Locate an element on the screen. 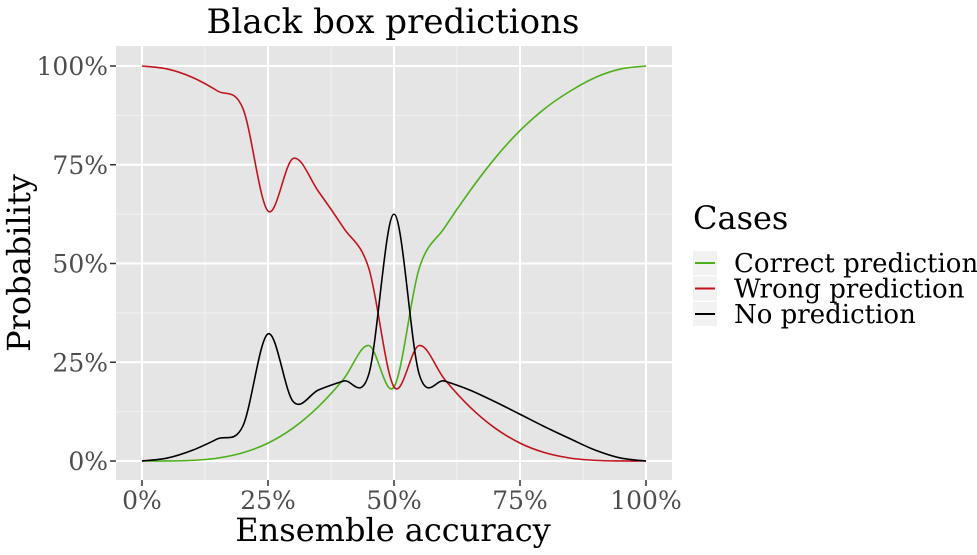 This screenshot has height=555, width=977. legend-label: Correct prediction is located at coordinates (855, 264).